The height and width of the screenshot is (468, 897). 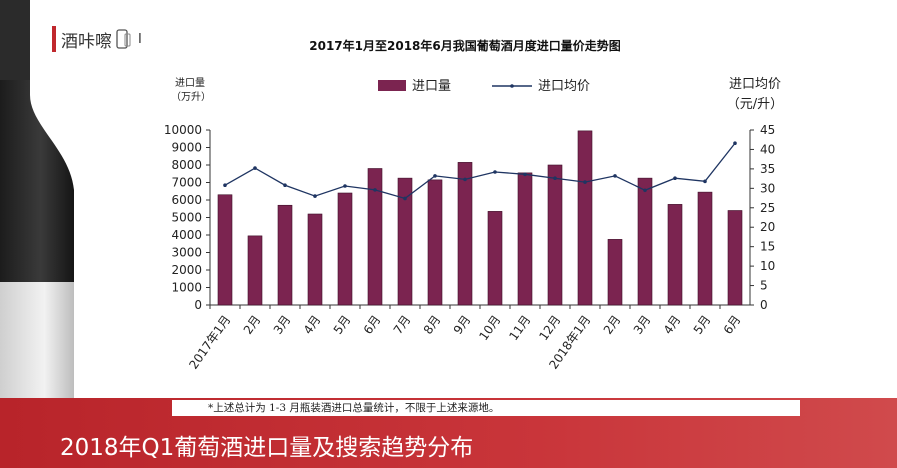 I want to click on brand-suffix: I, so click(x=140, y=39).